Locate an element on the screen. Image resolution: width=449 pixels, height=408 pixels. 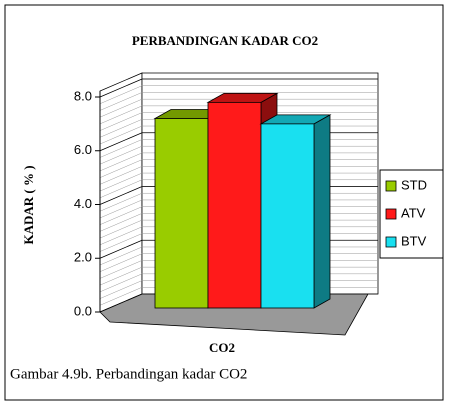
chart-title: PERBANDINGAN KADAR CO2 is located at coordinates (225, 40).